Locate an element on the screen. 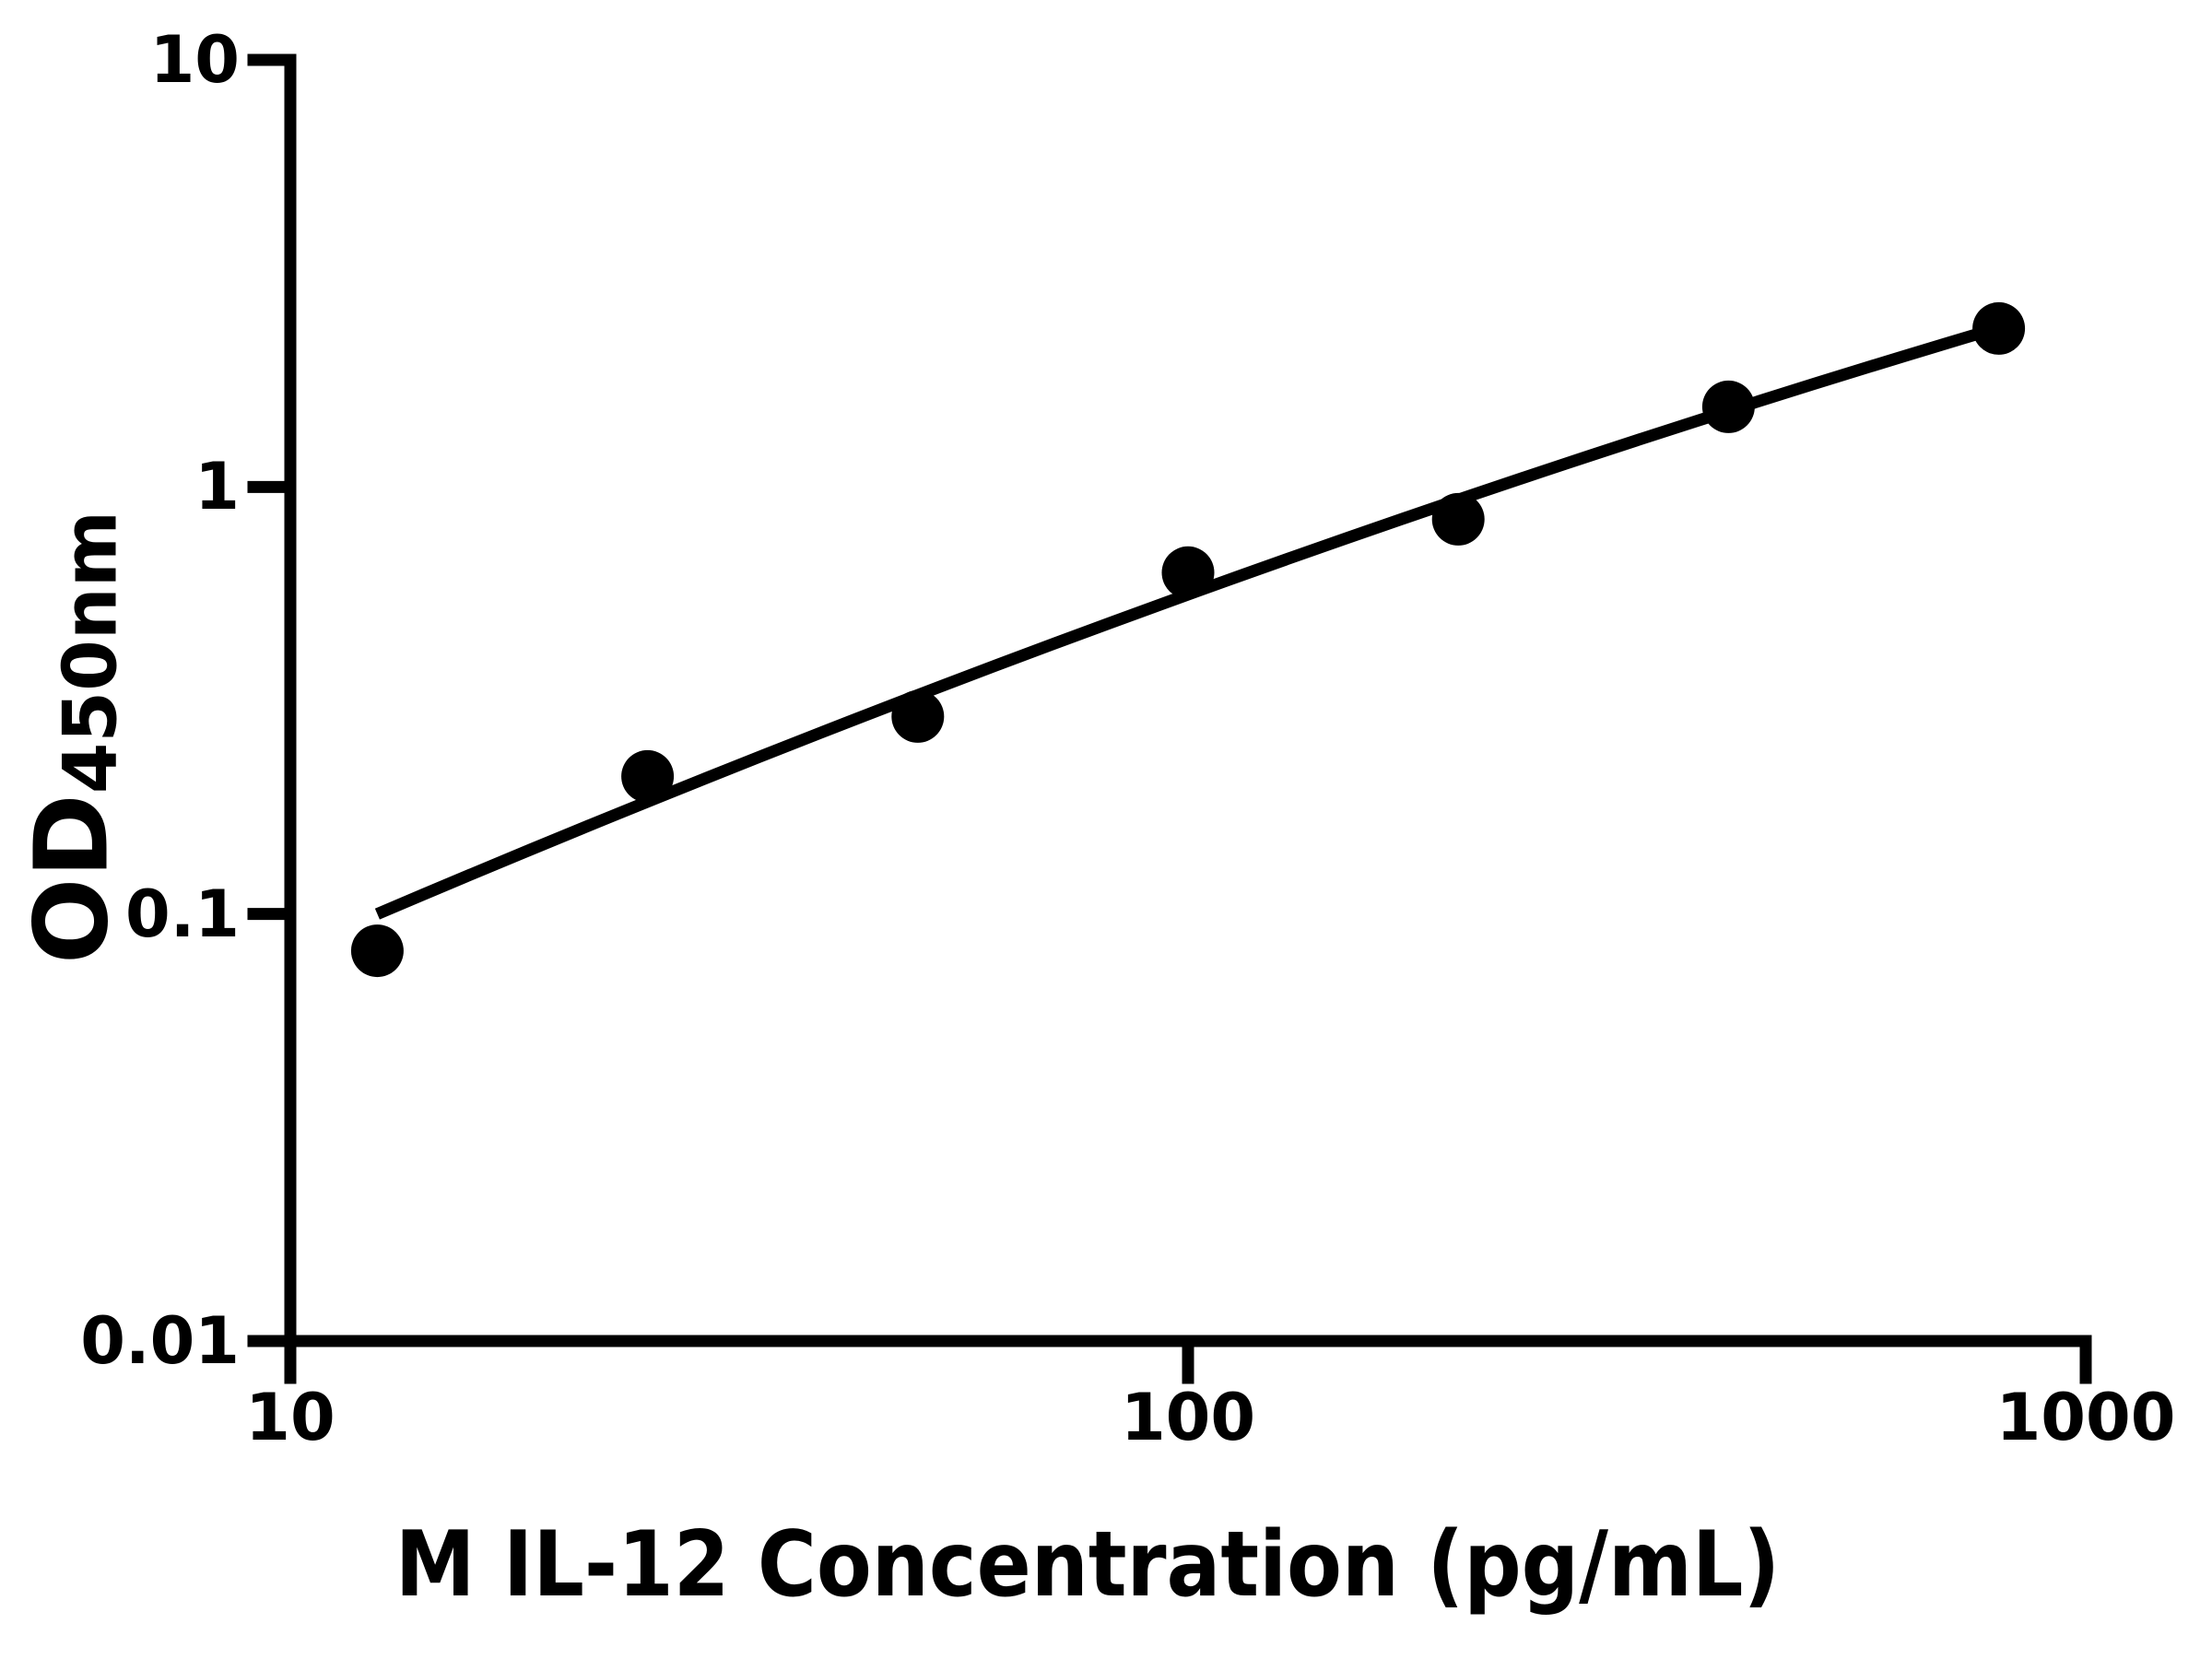 Image resolution: width=2212 pixels, height=1659 pixels. x-axis-title: M IL-12 Concentration (pg/mL) is located at coordinates (1087, 1565).